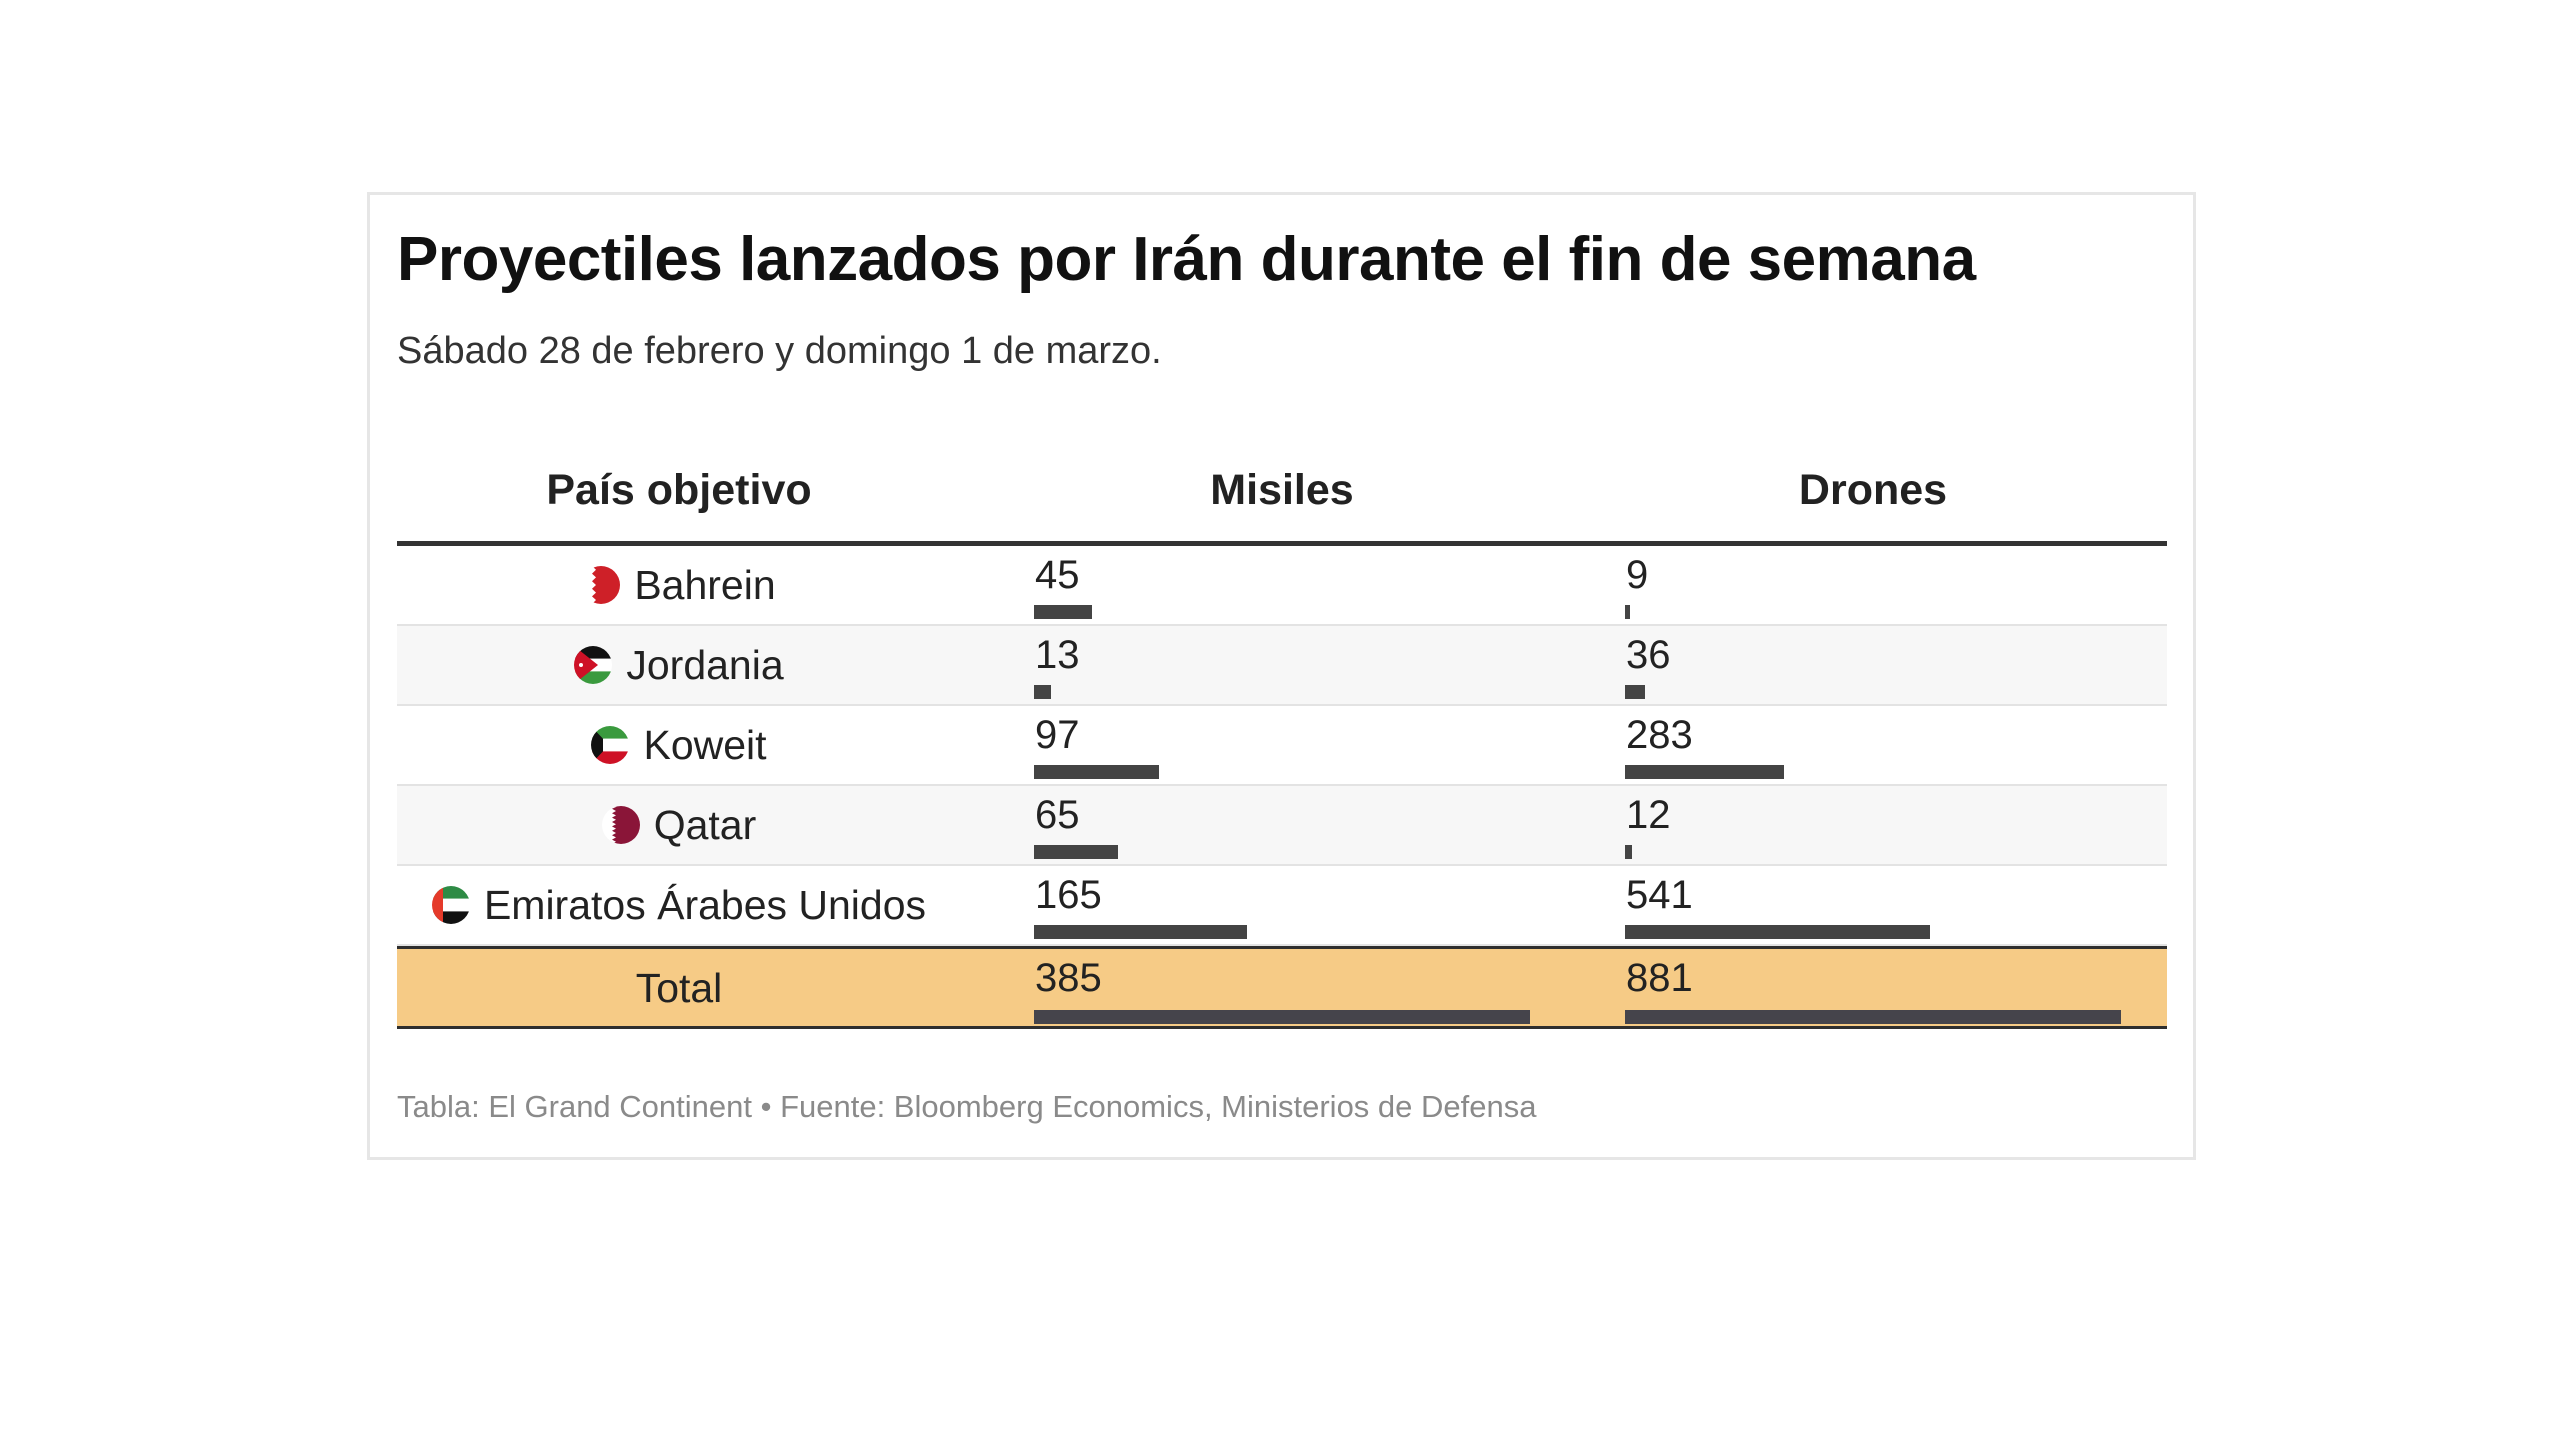 This screenshot has width=2560, height=1440. I want to click on uae-flag-icon, so click(450, 905).